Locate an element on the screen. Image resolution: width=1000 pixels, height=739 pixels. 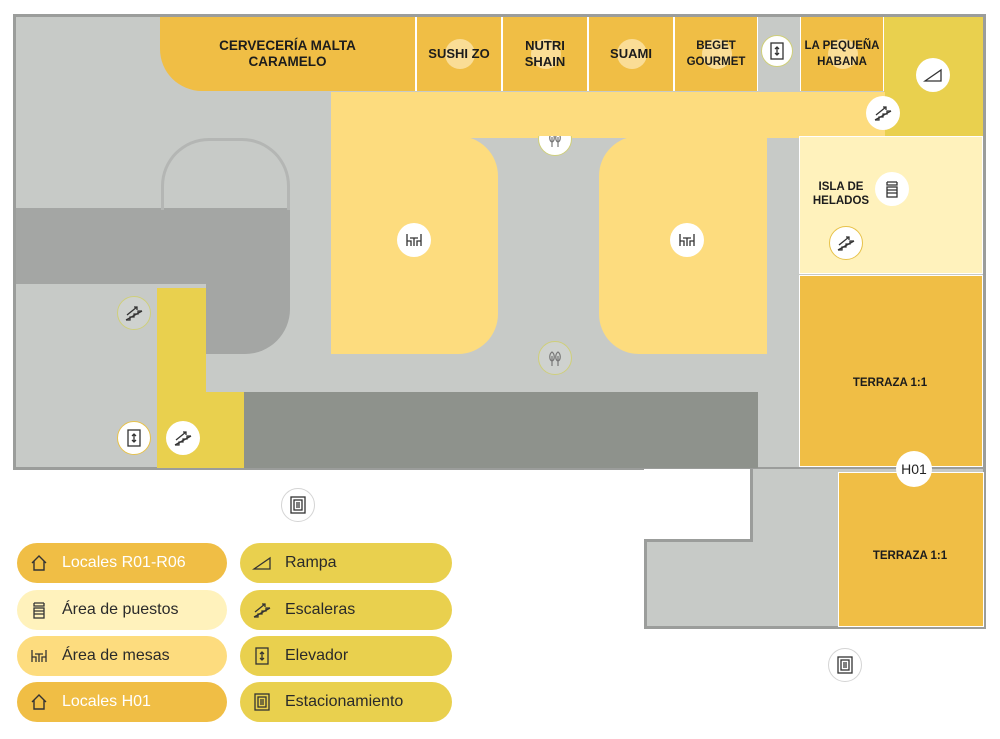
dining-corridor is located at coordinates (608, 115).